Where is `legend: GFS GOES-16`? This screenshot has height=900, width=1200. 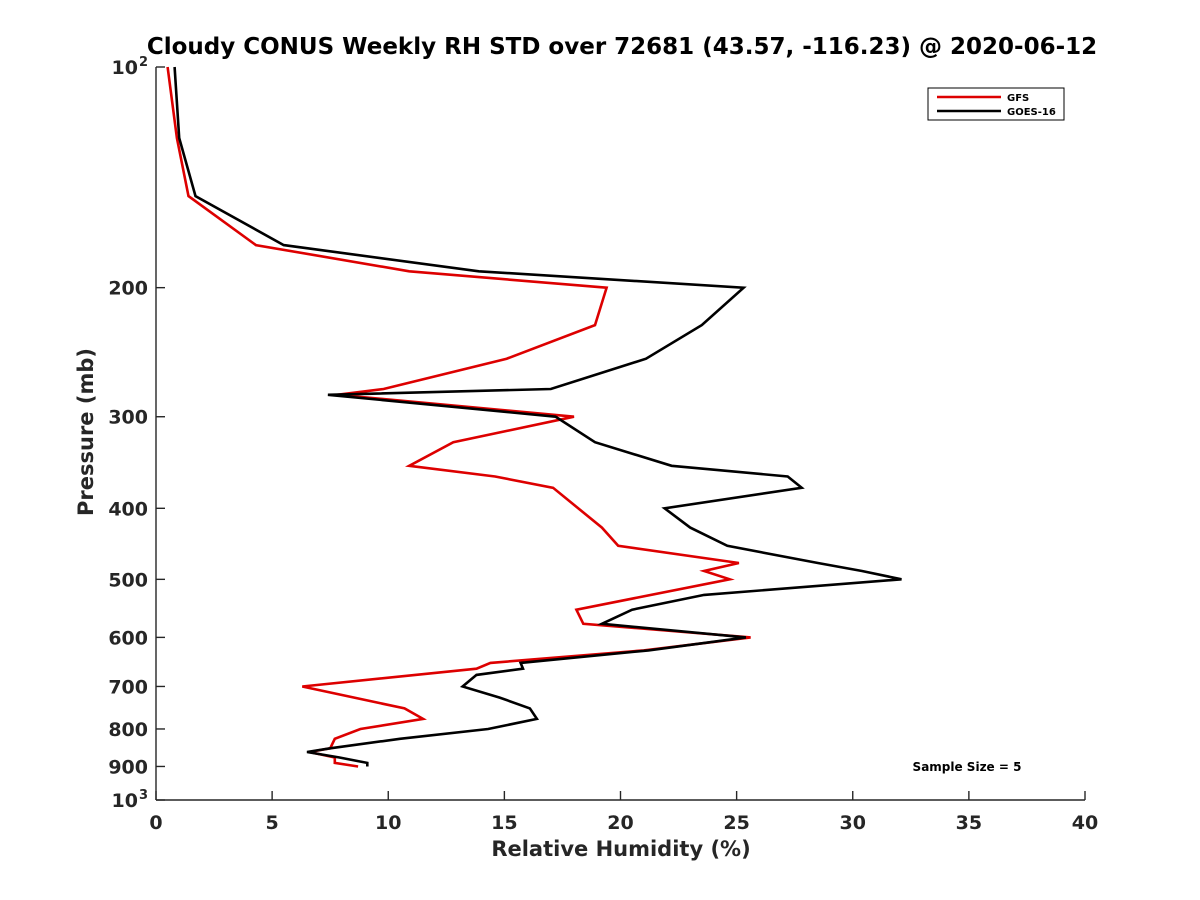
legend: GFS GOES-16 is located at coordinates (996, 104).